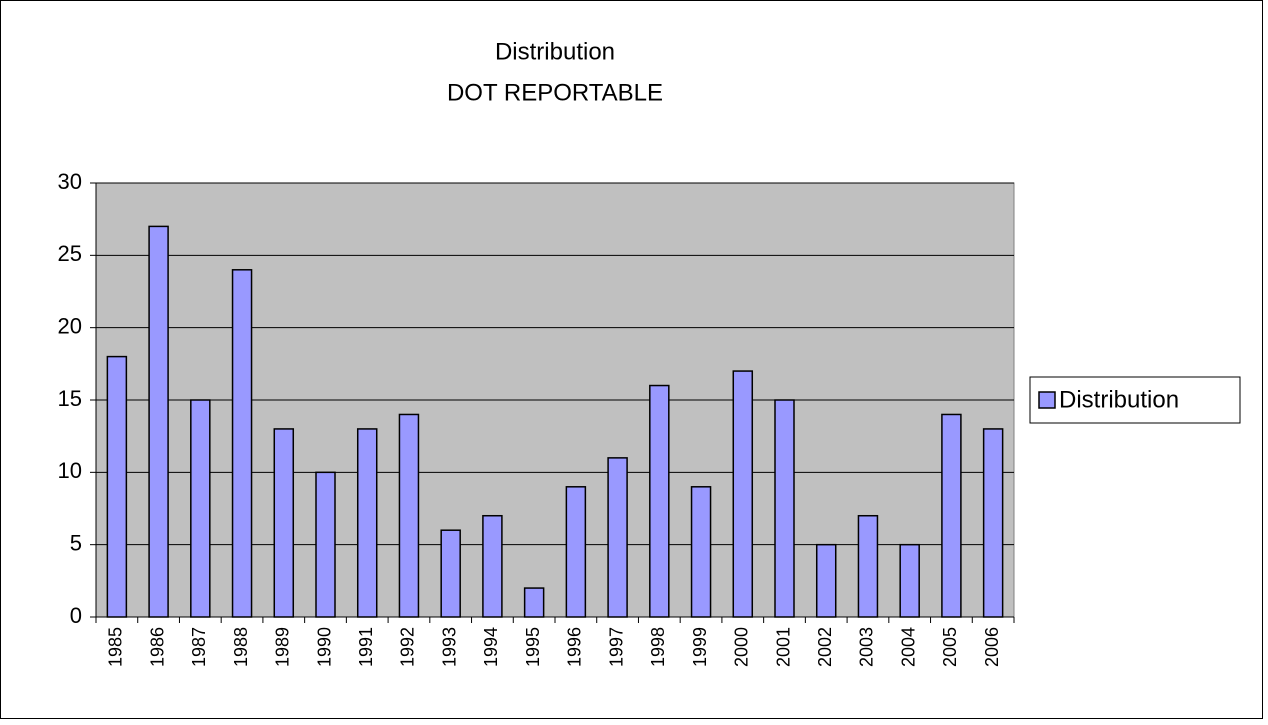  What do you see at coordinates (76, 615) in the screenshot?
I see `y-tick-label: 0` at bounding box center [76, 615].